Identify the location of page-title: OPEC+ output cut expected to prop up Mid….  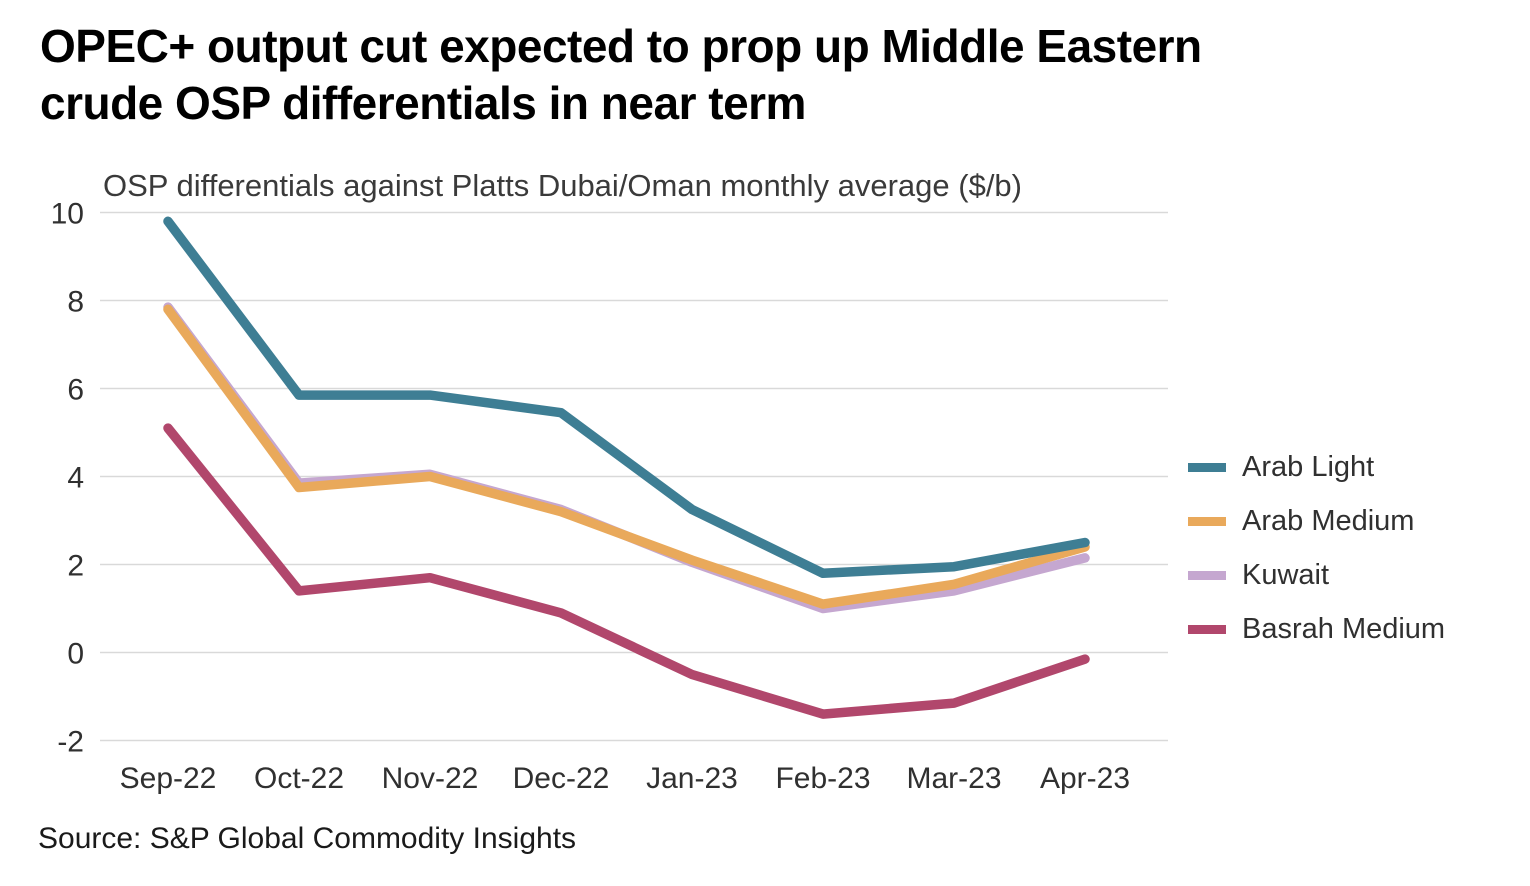
(750, 75).